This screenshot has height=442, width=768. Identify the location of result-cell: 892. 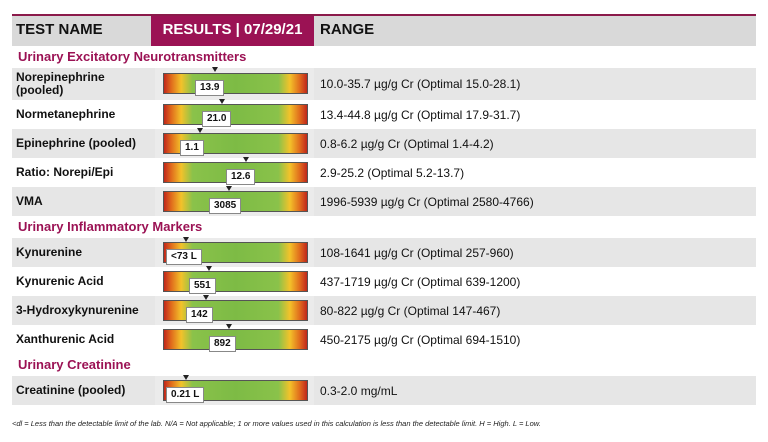
(234, 339).